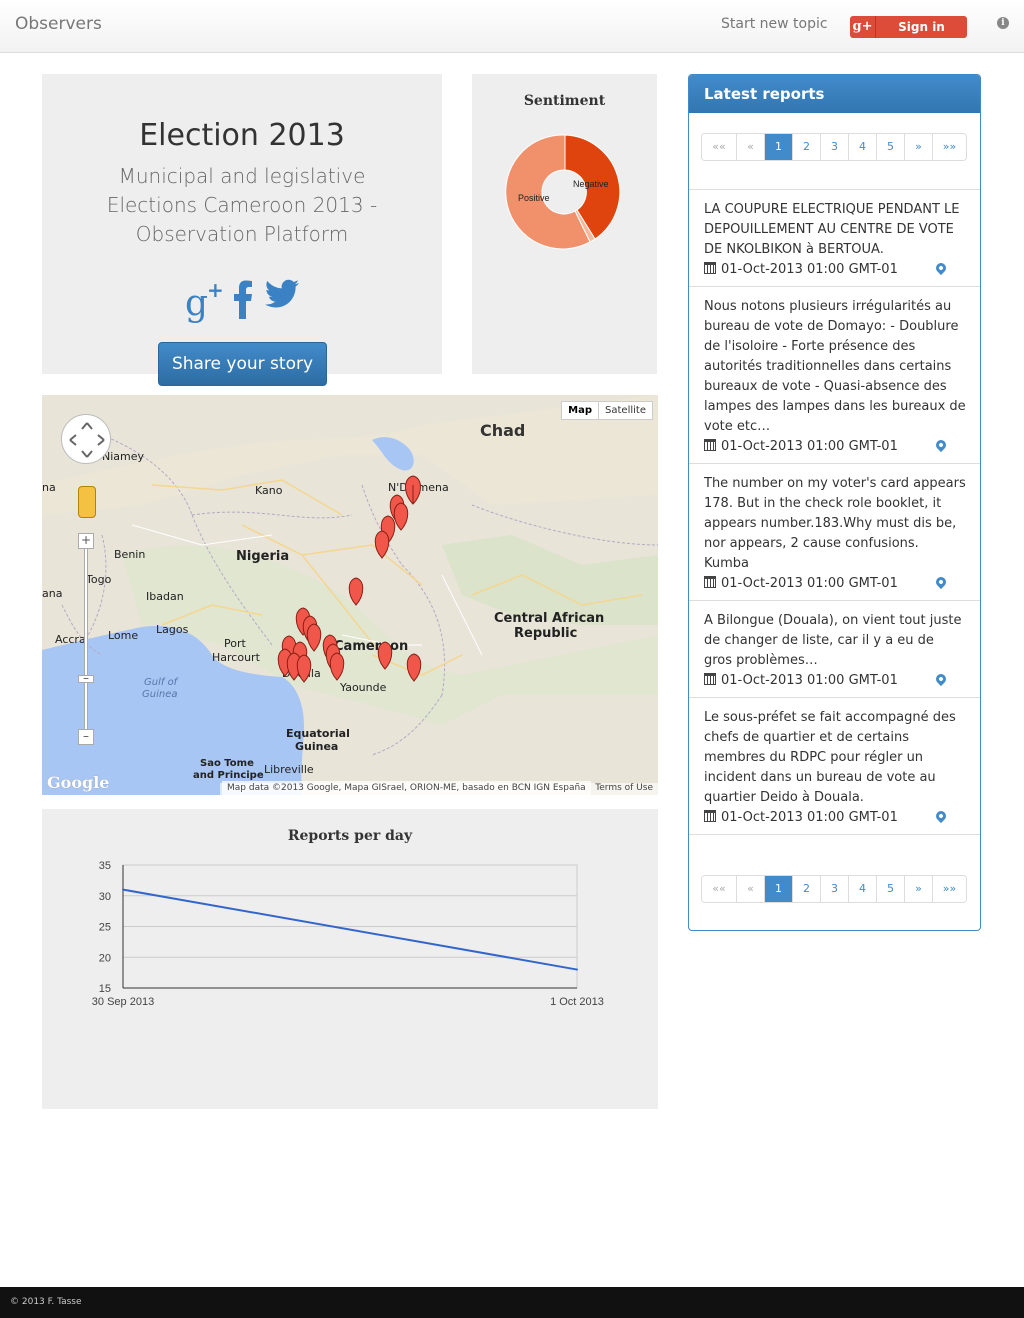 The image size is (1024, 1318). Describe the element at coordinates (105, 928) in the screenshot. I see `y-tick-label: 25` at that location.